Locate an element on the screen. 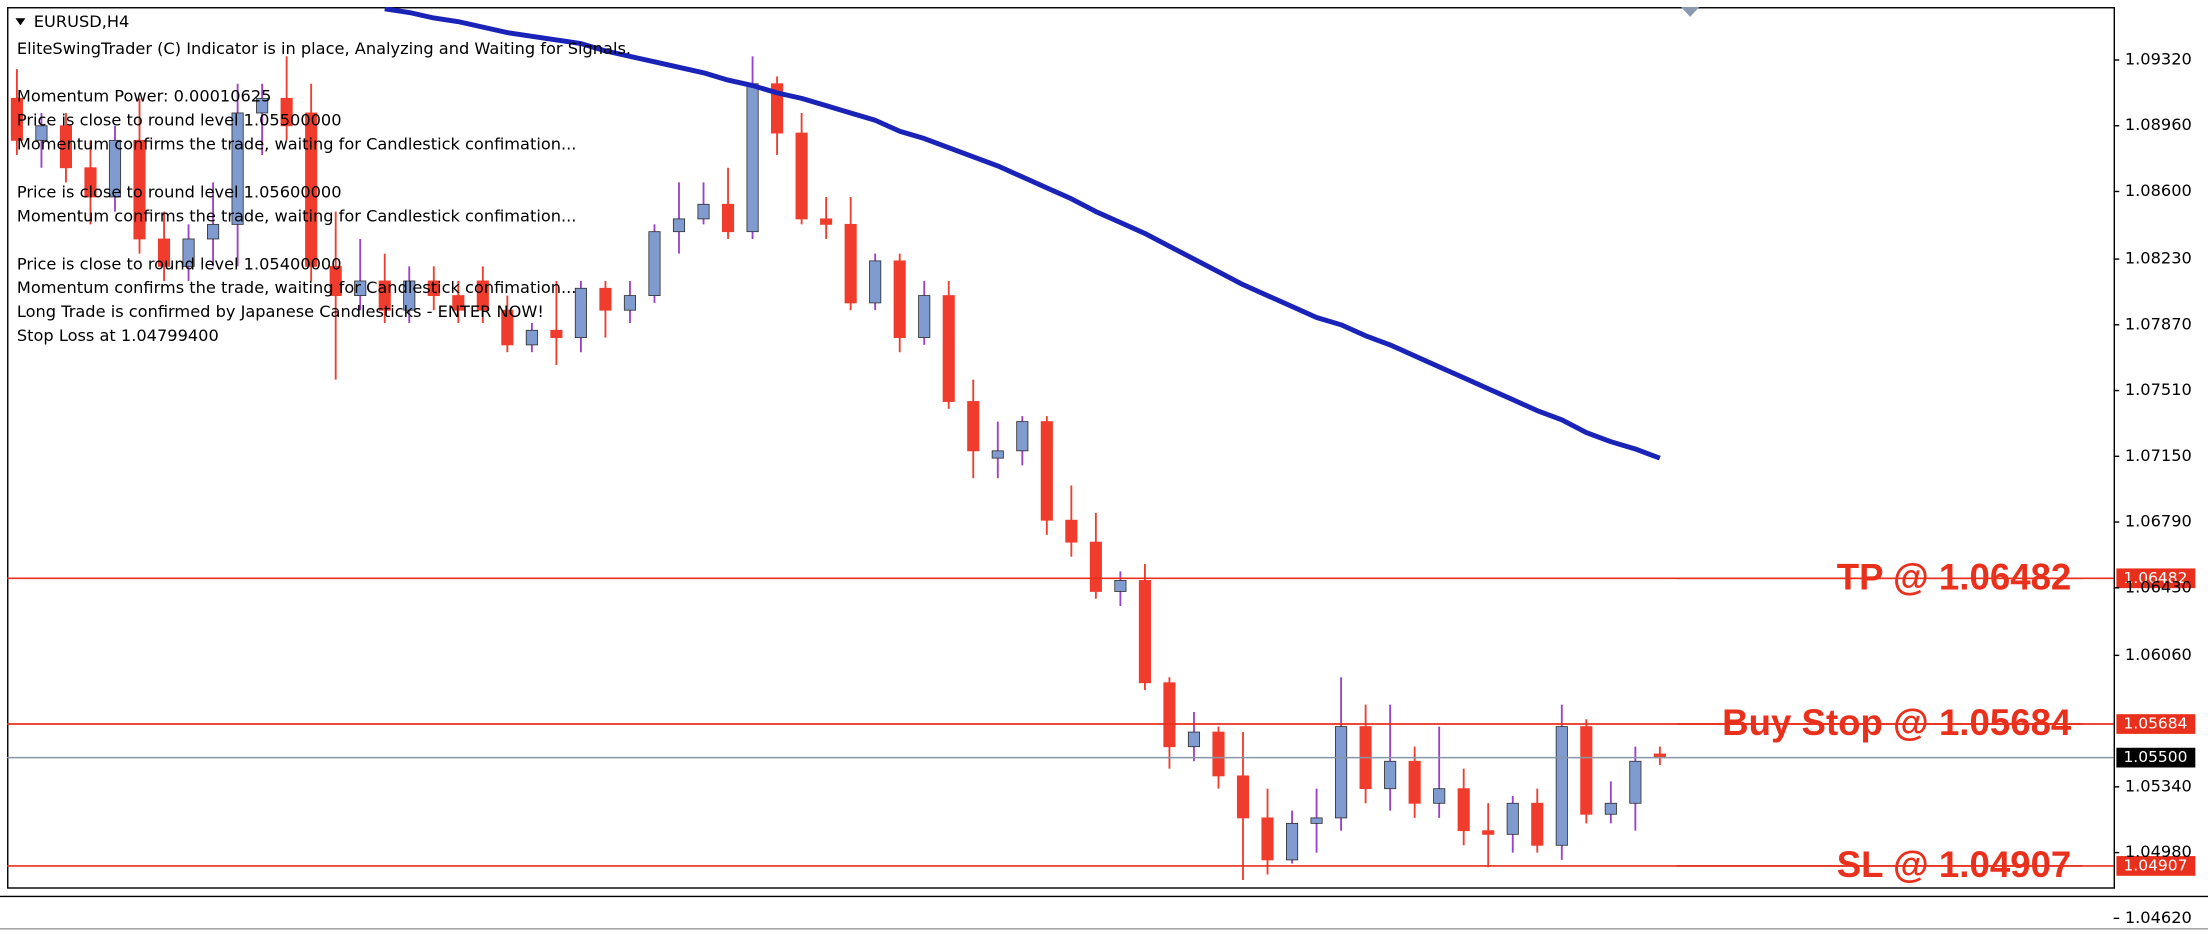  level-label: TP @ 1.06482 is located at coordinates (1954, 576).